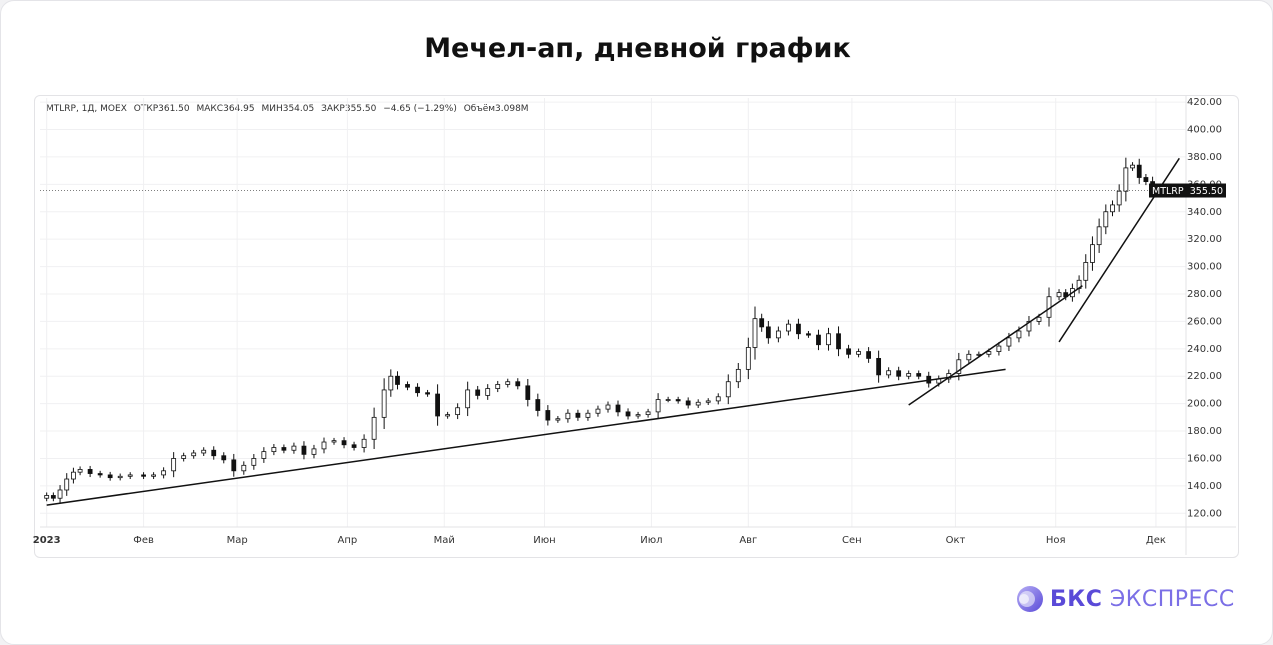 Image resolution: width=1273 pixels, height=645 pixels. I want to click on brand-logo-block: БКС ЭКСПРЕСС, so click(1125, 599).